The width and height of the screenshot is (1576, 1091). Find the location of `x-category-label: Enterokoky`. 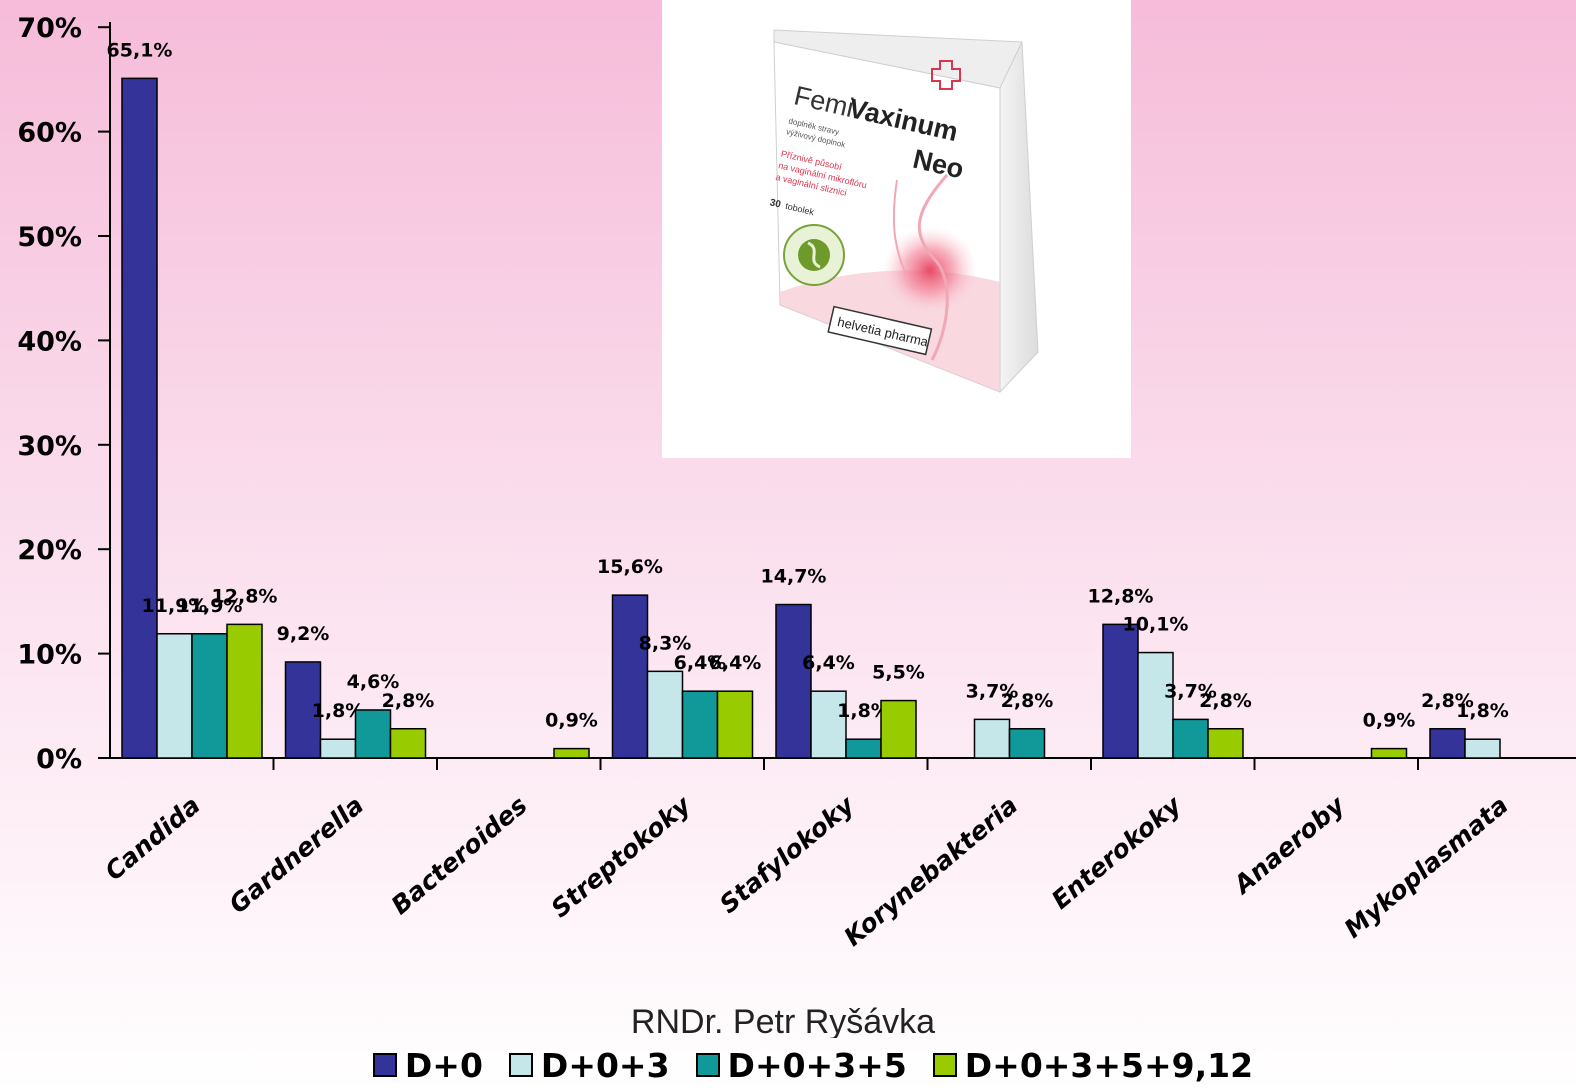

x-category-label: Enterokoky is located at coordinates (1117, 852).